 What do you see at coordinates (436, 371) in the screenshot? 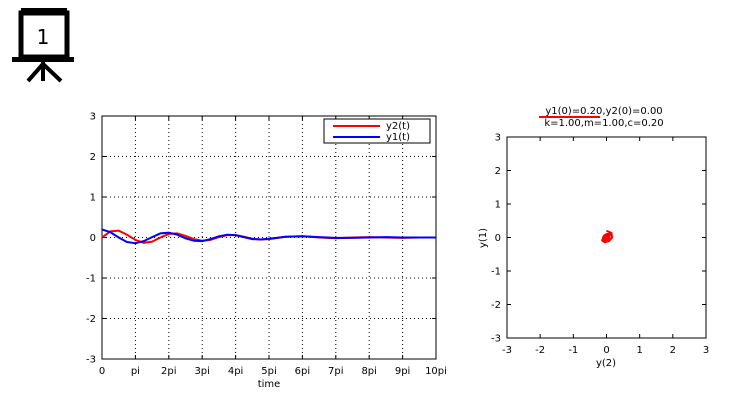
I see `x-tick-label: 10pi` at bounding box center [436, 371].